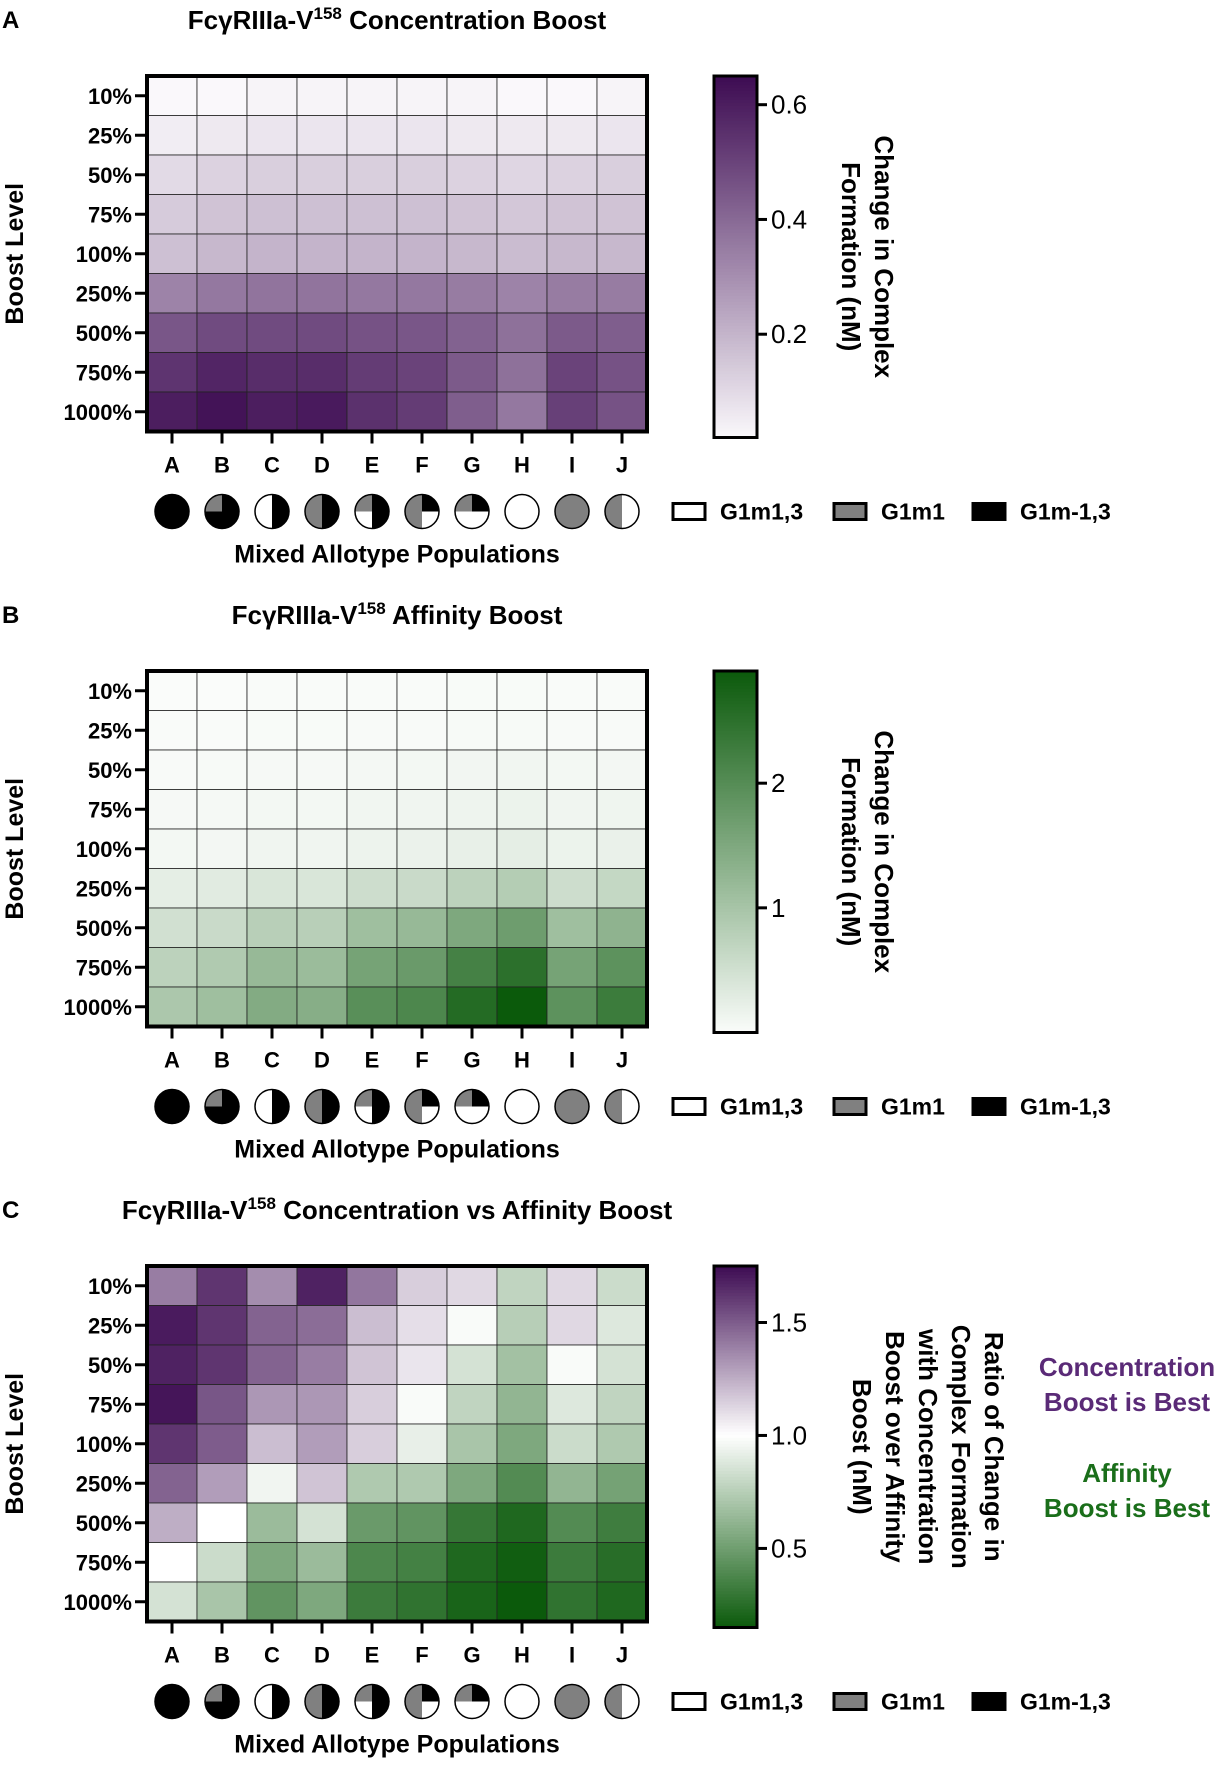 This screenshot has width=1225, height=1766. What do you see at coordinates (422, 1701) in the screenshot?
I see `allotype-pie-f` at bounding box center [422, 1701].